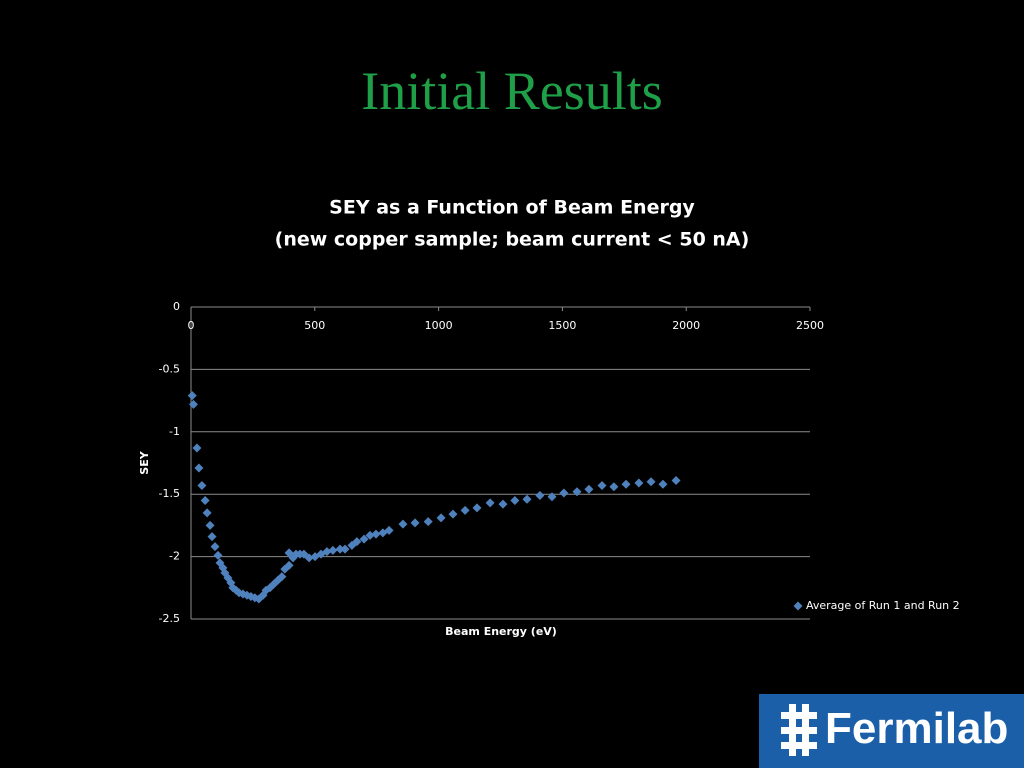 This screenshot has height=768, width=1024. I want to click on x-axis-title: Beam Energy (eV), so click(501, 631).